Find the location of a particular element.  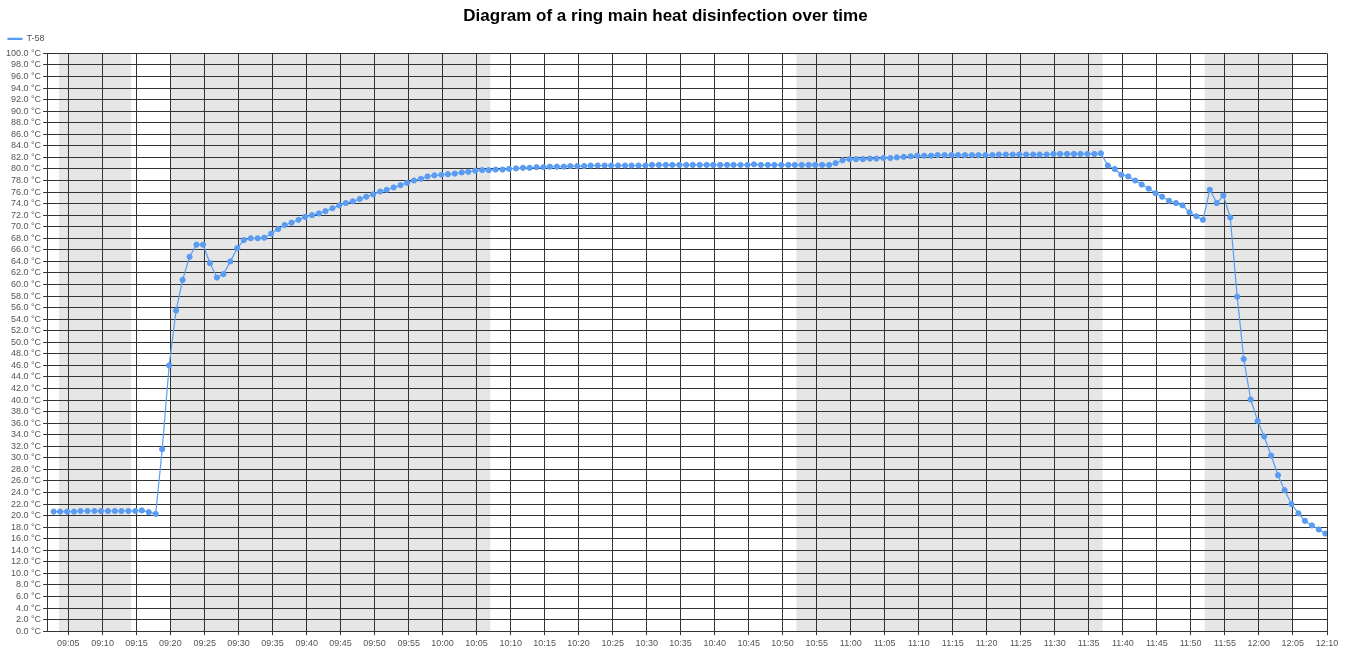

x-tick-label: 12:05 is located at coordinates (1292, 643).